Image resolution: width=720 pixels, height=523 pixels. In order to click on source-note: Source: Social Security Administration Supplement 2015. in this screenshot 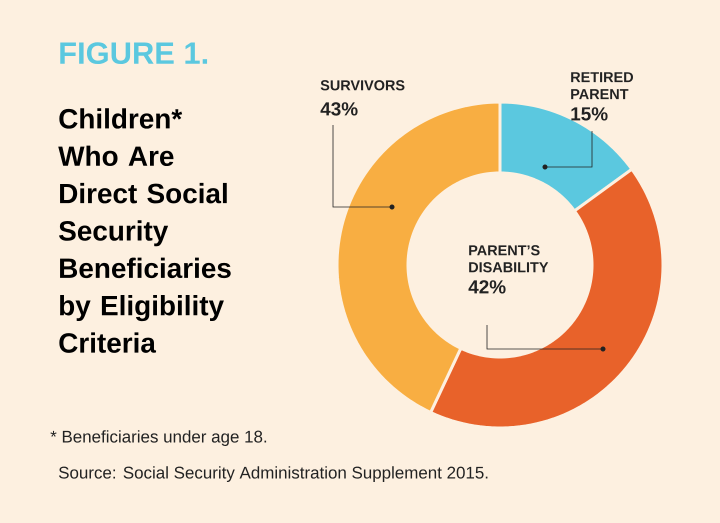, I will do `click(273, 474)`.